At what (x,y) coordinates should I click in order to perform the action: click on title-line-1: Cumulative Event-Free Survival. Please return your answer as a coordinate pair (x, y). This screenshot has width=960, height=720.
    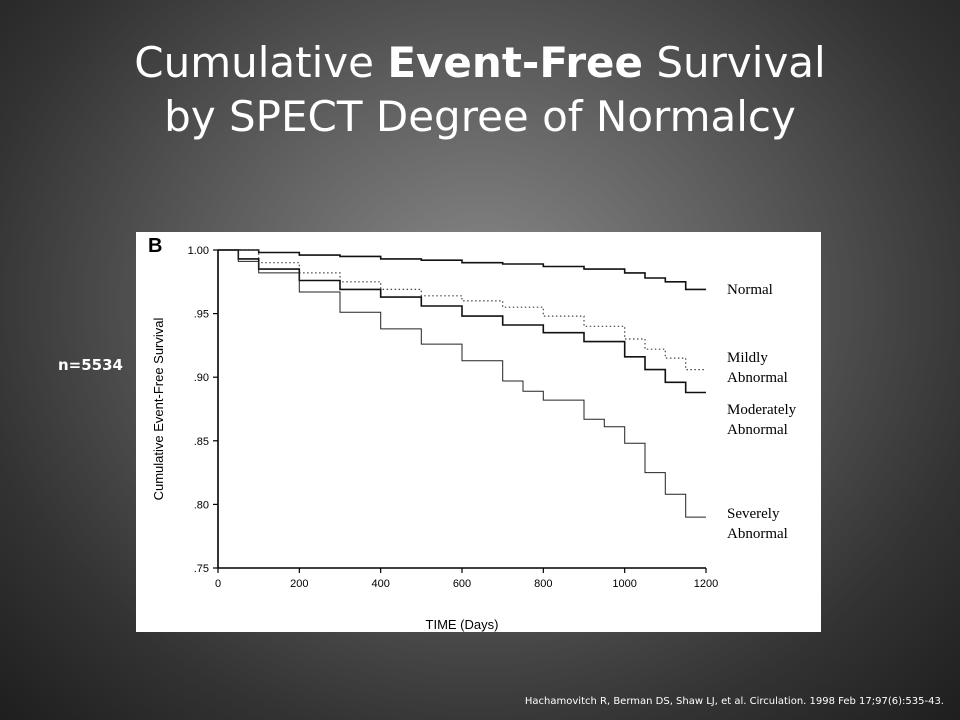
    Looking at the image, I should click on (480, 63).